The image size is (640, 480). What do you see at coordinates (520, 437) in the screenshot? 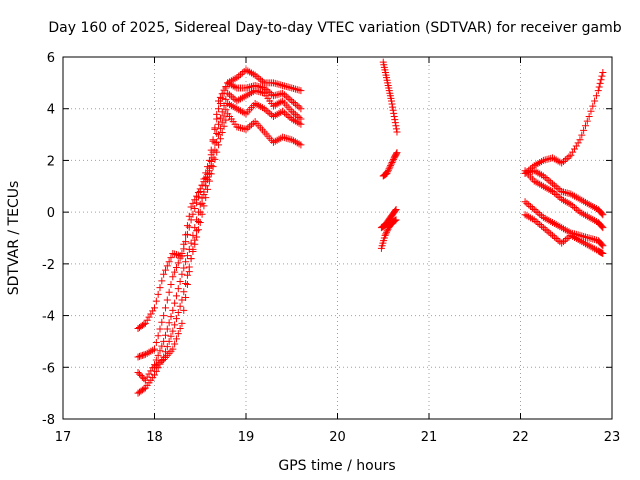
I see `x-tick-label: 22` at bounding box center [520, 437].